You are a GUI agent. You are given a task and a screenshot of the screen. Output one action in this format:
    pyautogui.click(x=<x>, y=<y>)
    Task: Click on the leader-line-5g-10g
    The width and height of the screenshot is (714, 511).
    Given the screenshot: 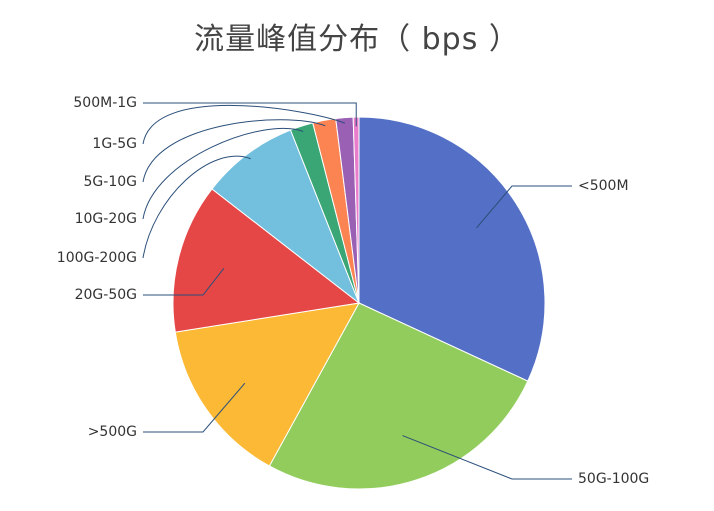 What is the action you would take?
    pyautogui.click(x=234, y=151)
    